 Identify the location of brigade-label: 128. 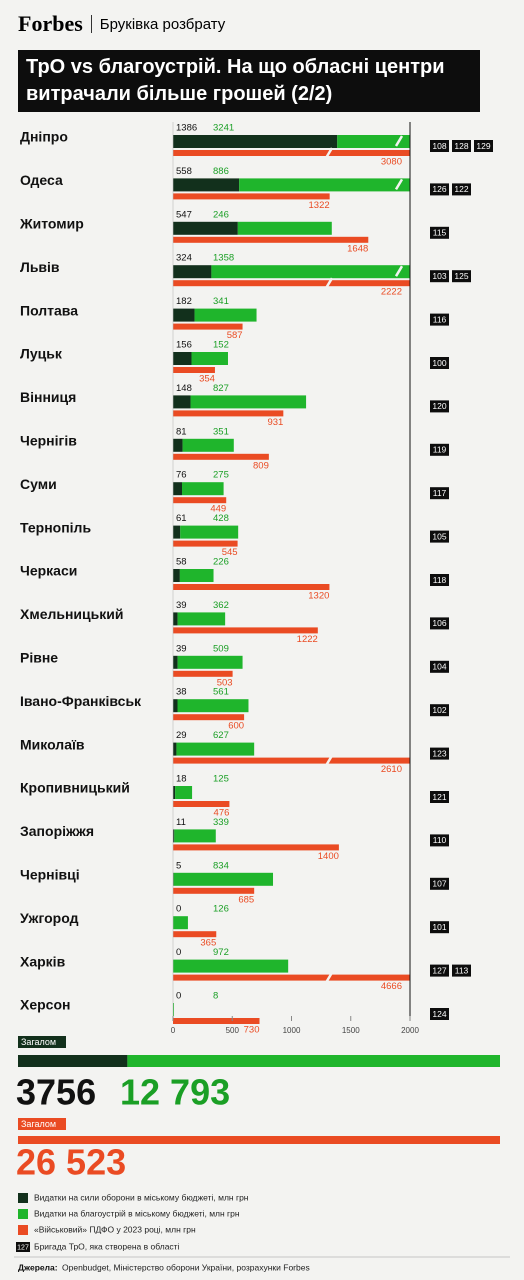
(461, 146).